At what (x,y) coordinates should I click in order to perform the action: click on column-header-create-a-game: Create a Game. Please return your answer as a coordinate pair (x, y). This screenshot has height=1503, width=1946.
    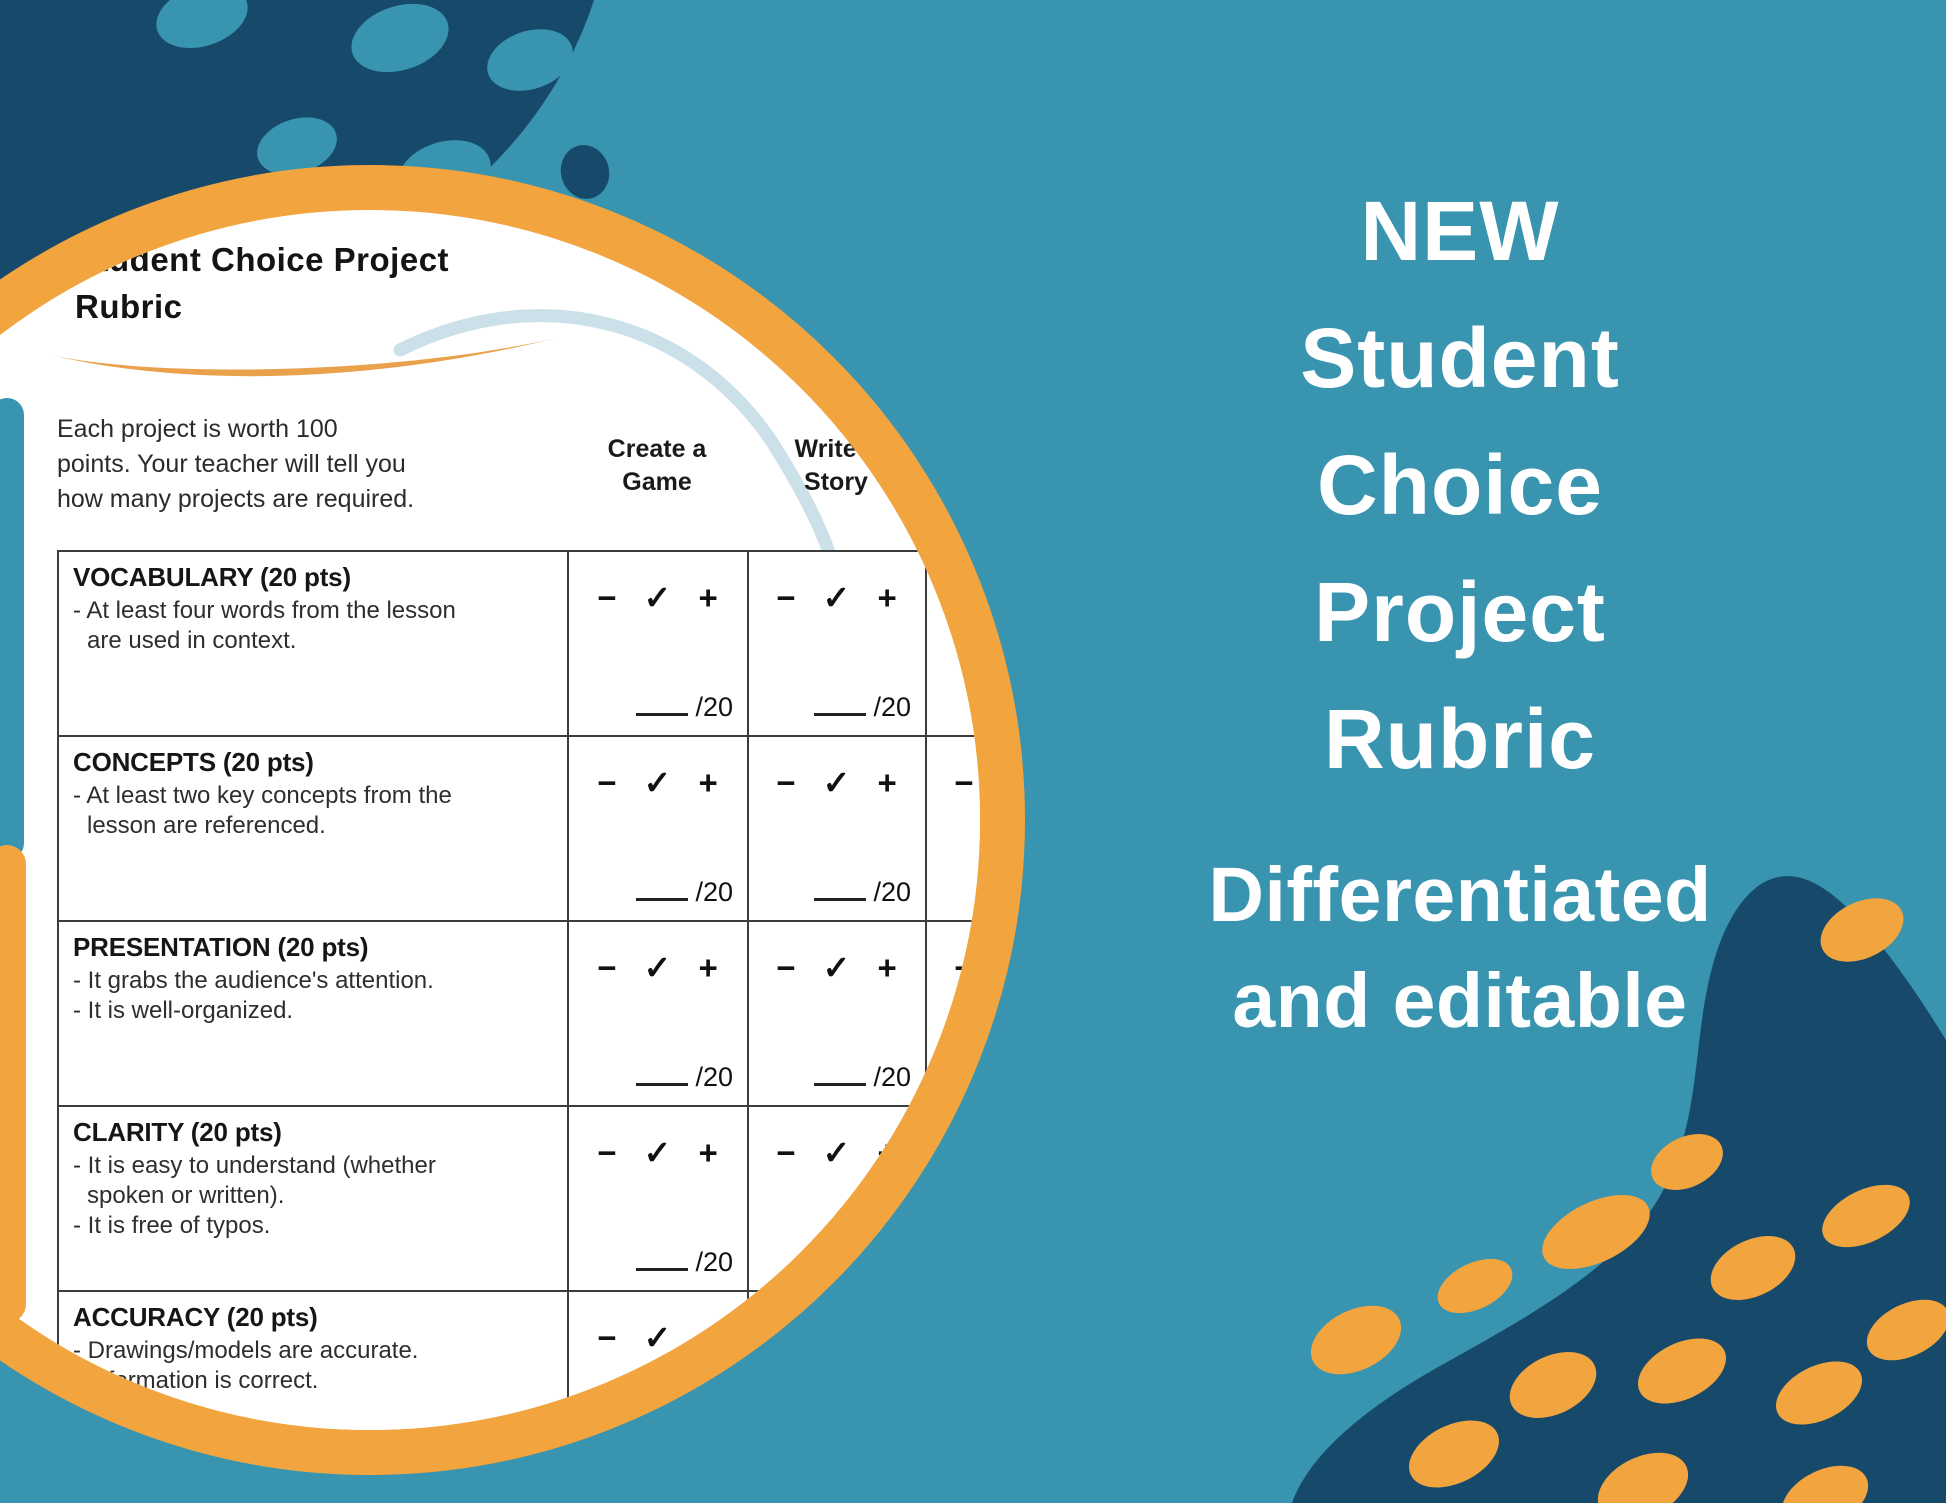
    Looking at the image, I should click on (657, 466).